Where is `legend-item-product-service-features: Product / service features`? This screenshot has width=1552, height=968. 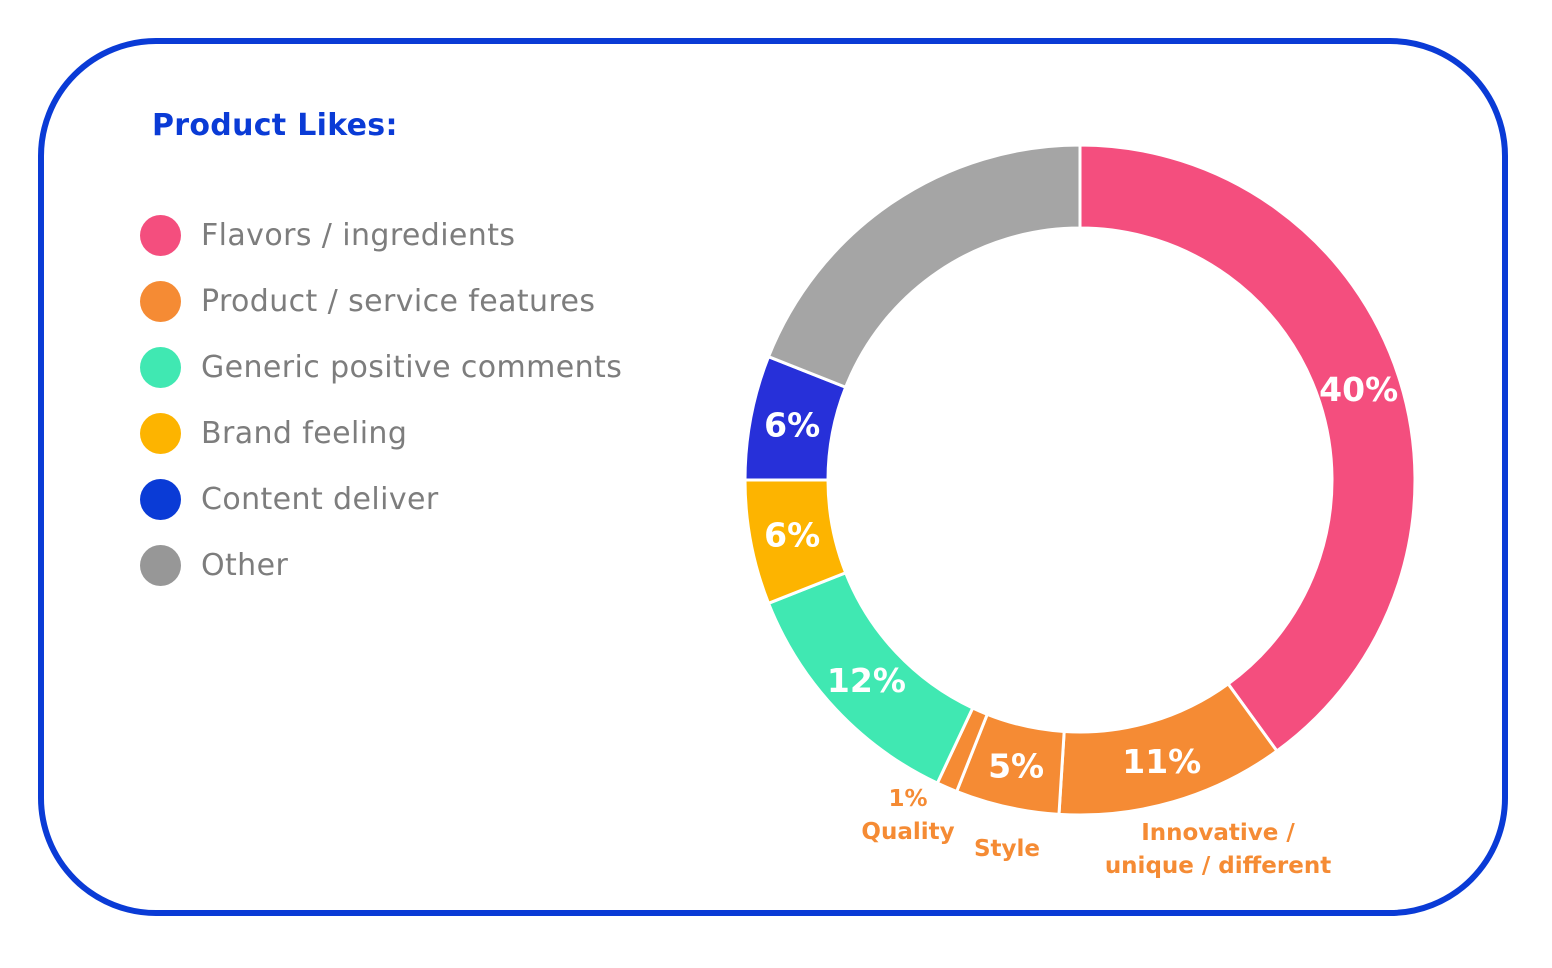 legend-item-product-service-features: Product / service features is located at coordinates (381, 301).